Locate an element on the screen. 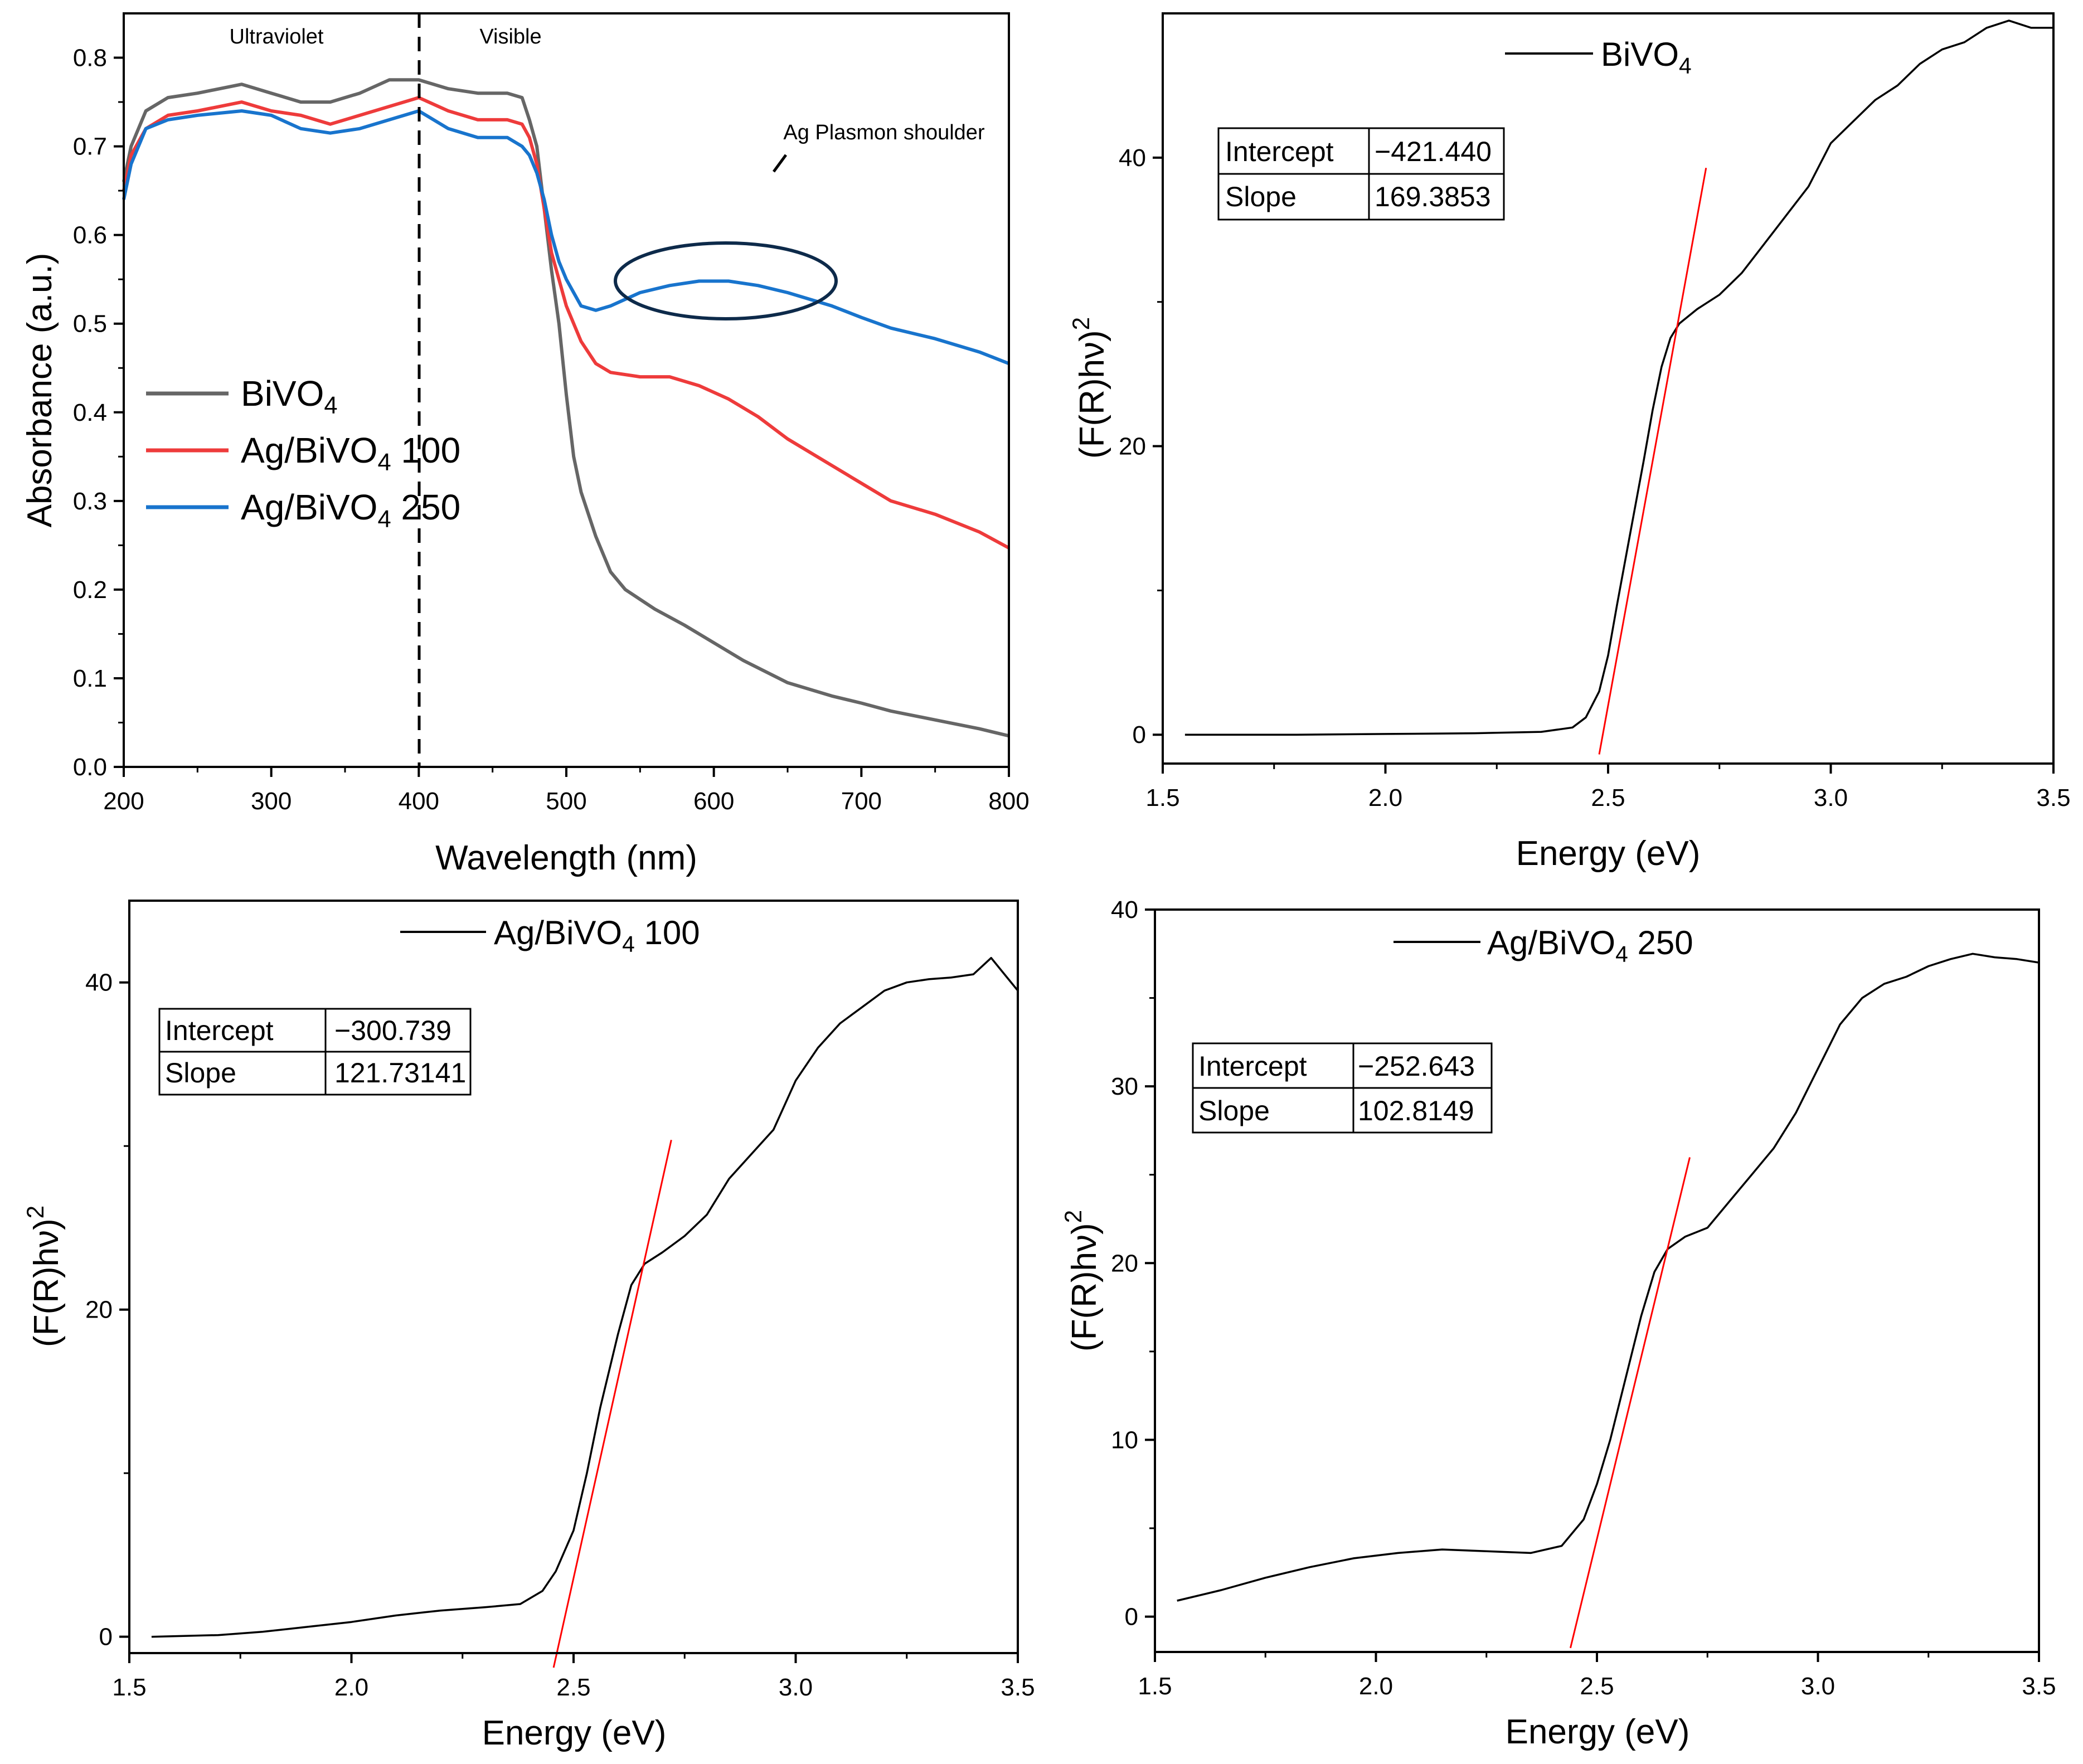 The height and width of the screenshot is (1764, 2083). fit-table-b: Intercept −421.440 Slope 169.3853 is located at coordinates (1361, 174).